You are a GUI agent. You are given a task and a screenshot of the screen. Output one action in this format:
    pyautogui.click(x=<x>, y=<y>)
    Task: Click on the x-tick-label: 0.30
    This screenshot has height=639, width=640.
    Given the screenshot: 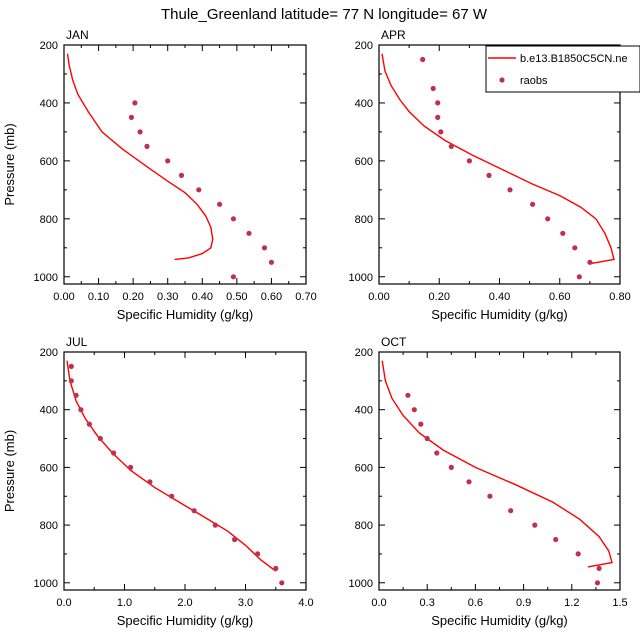 What is the action you would take?
    pyautogui.click(x=167, y=297)
    